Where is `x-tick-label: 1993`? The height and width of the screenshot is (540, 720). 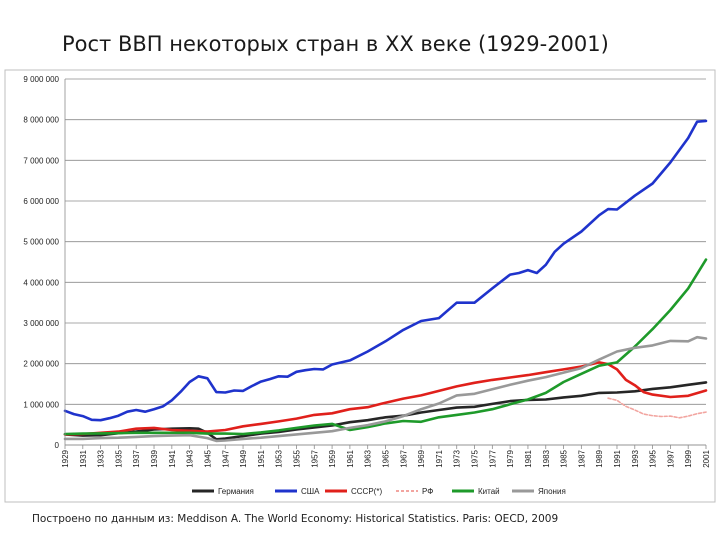 x-tick-label: 1993 is located at coordinates (635, 458).